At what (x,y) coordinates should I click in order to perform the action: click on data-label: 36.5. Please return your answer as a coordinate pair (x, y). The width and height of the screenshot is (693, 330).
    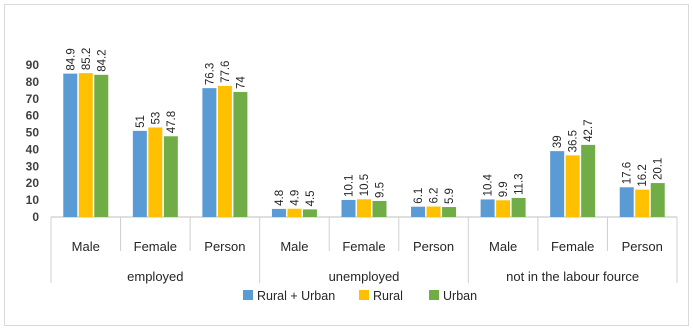
    Looking at the image, I should click on (574, 141).